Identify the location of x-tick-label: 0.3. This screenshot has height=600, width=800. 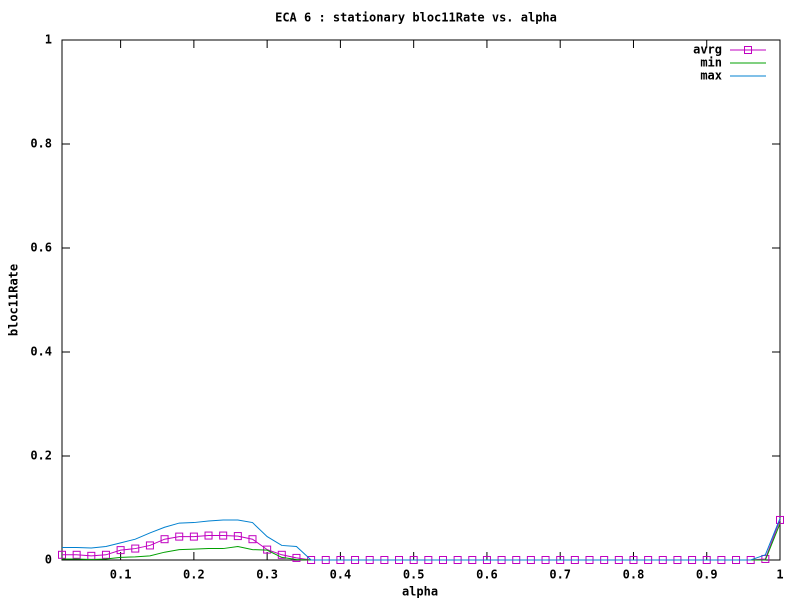
(267, 575).